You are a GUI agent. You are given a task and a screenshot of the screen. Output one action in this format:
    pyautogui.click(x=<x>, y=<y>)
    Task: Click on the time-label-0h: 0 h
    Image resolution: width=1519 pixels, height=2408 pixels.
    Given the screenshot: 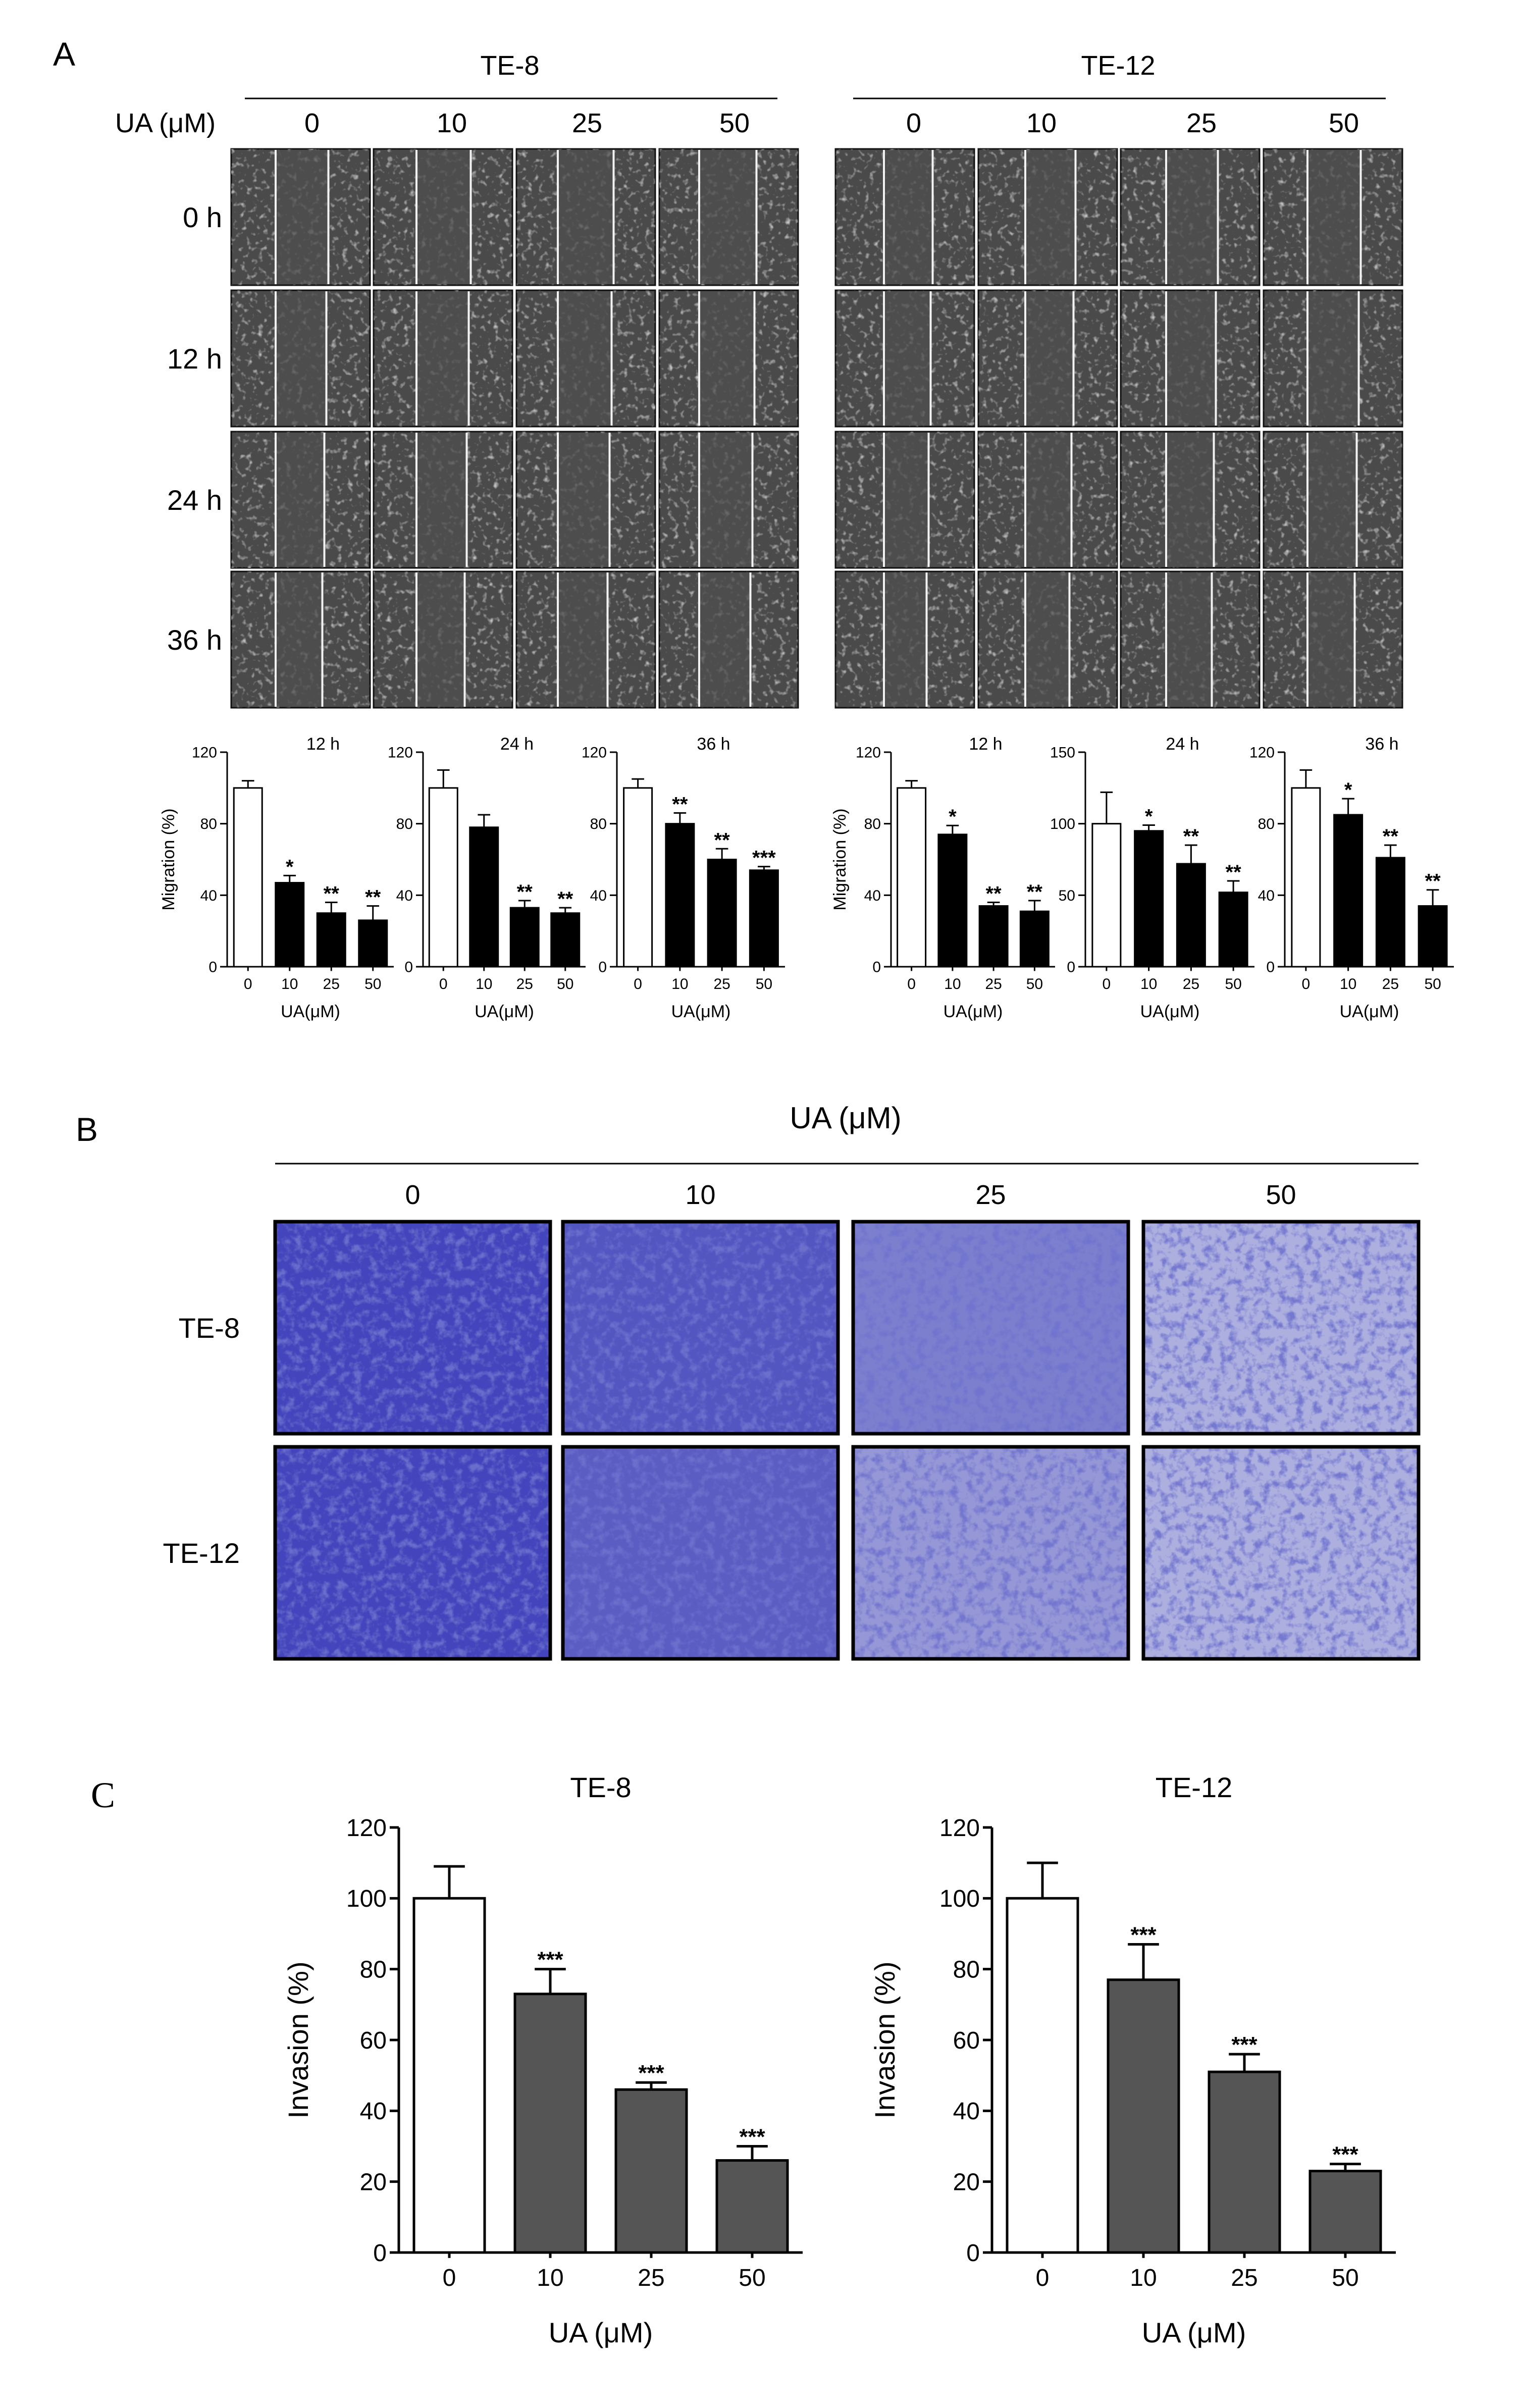 What is the action you would take?
    pyautogui.click(x=202, y=217)
    